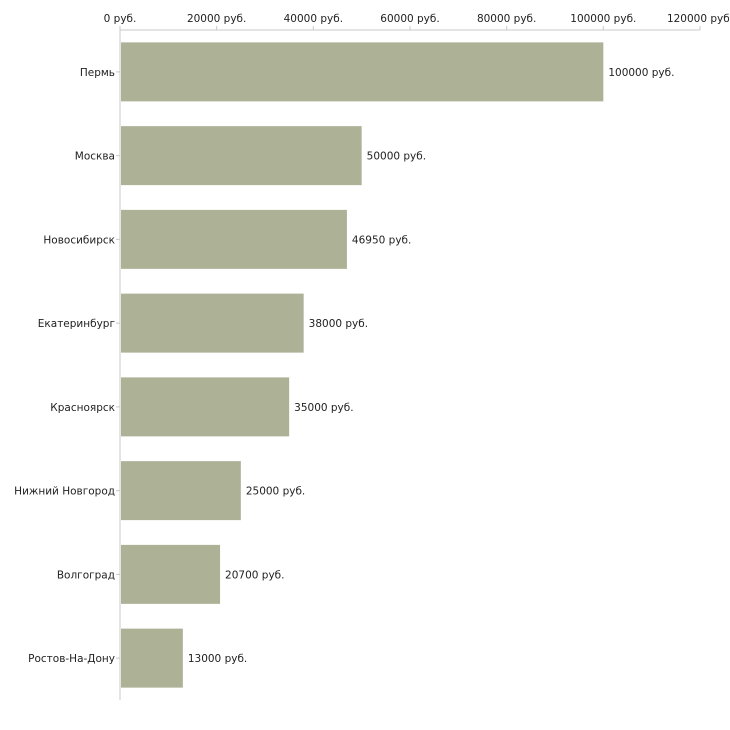 The height and width of the screenshot is (730, 730). I want to click on bar-value-label: 100000 руб., so click(641, 73).